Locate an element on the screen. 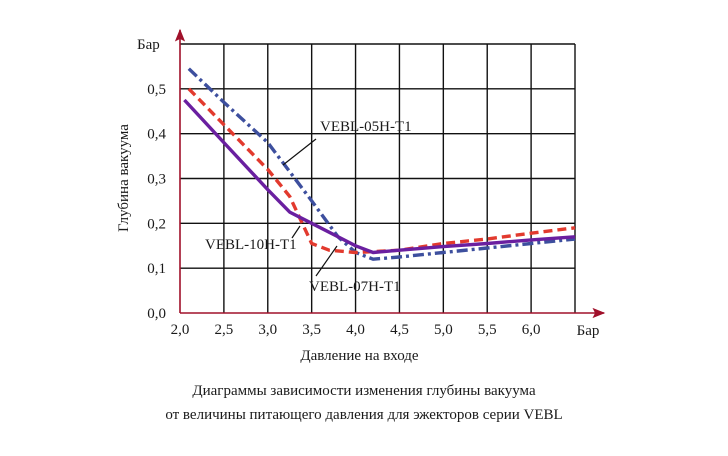 This screenshot has height=456, width=728. x-tick-label: 6,0 is located at coordinates (531, 330).